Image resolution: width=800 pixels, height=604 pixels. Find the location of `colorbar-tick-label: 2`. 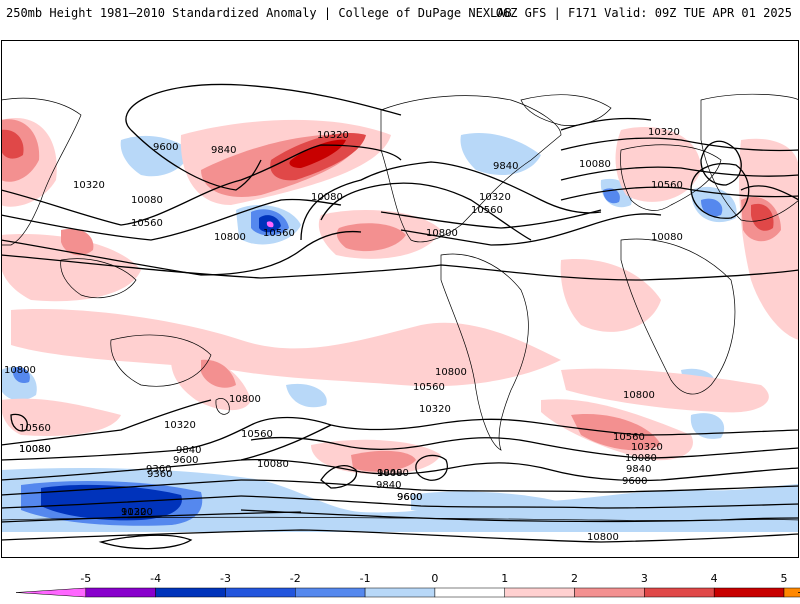

colorbar-tick-label: 2 is located at coordinates (574, 578).